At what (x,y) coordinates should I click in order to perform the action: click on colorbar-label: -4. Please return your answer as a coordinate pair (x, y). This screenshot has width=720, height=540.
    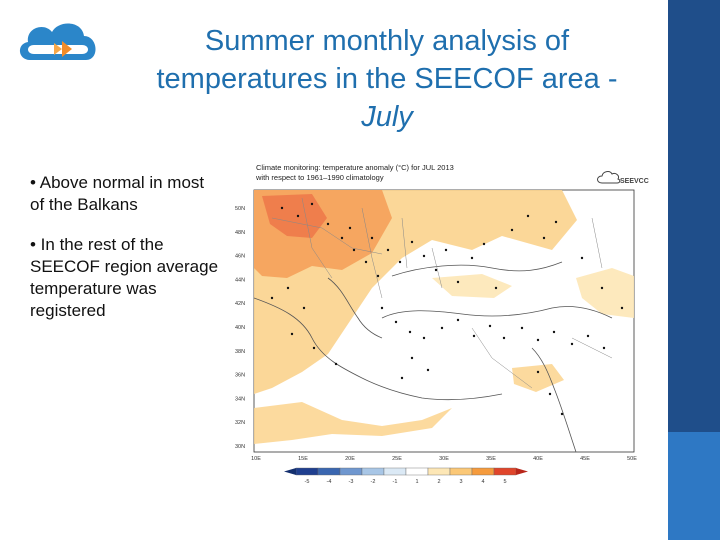
    Looking at the image, I should click on (329, 482).